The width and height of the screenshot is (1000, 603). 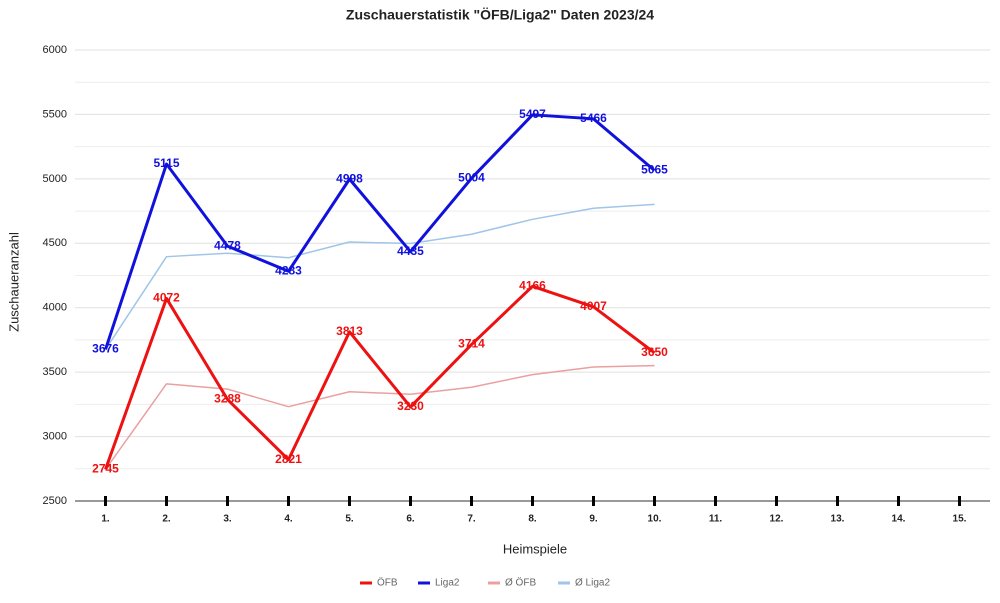 What do you see at coordinates (410, 251) in the screenshot?
I see `data-label: 4435` at bounding box center [410, 251].